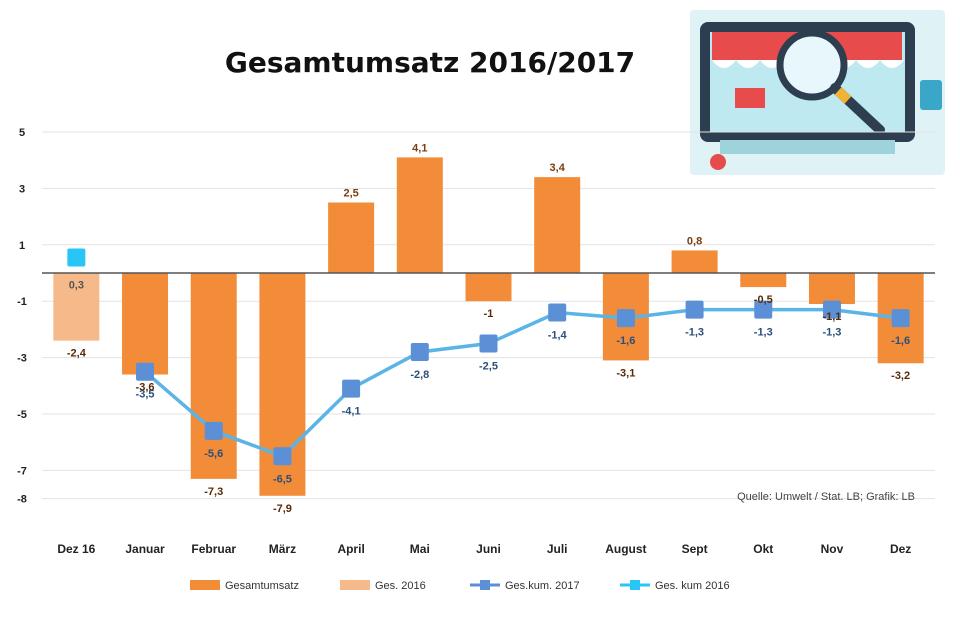 Image resolution: width=960 pixels, height=625 pixels. Describe the element at coordinates (350, 194) in the screenshot. I see `bar-data-label: 2,5` at that location.